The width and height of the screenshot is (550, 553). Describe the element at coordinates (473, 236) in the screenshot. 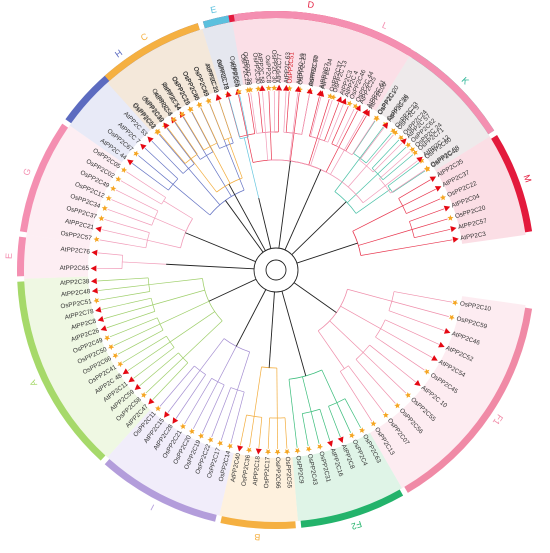

I see `leaf-label: AtPP2C3` at that location.